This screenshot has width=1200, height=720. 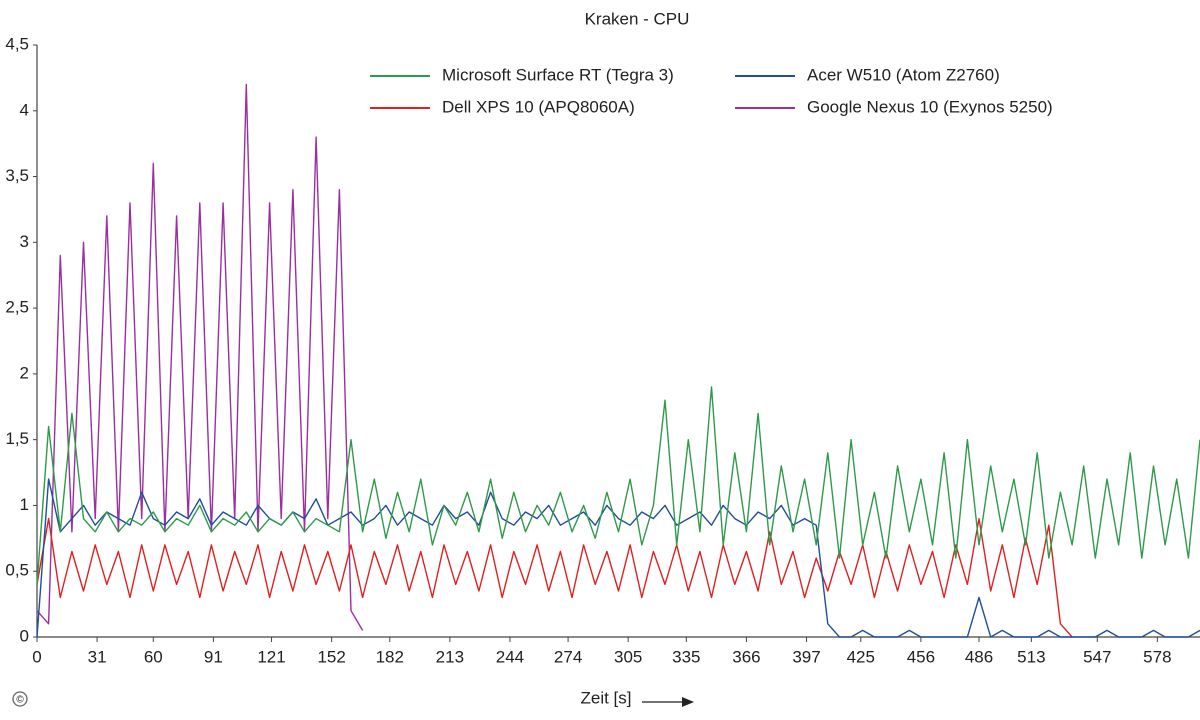 I want to click on y-tick-label: 3, so click(x=24, y=241).